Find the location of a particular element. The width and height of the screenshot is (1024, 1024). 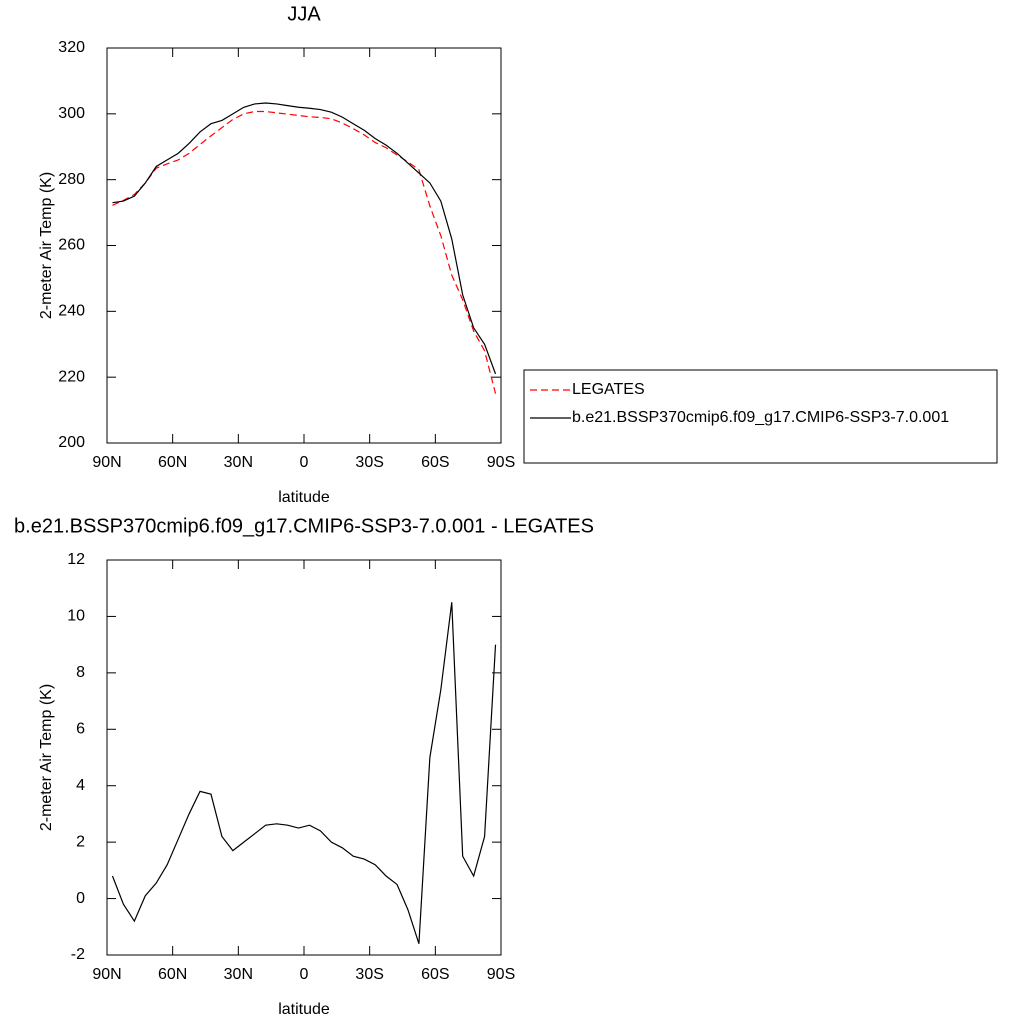

legend-box is located at coordinates (760, 416).